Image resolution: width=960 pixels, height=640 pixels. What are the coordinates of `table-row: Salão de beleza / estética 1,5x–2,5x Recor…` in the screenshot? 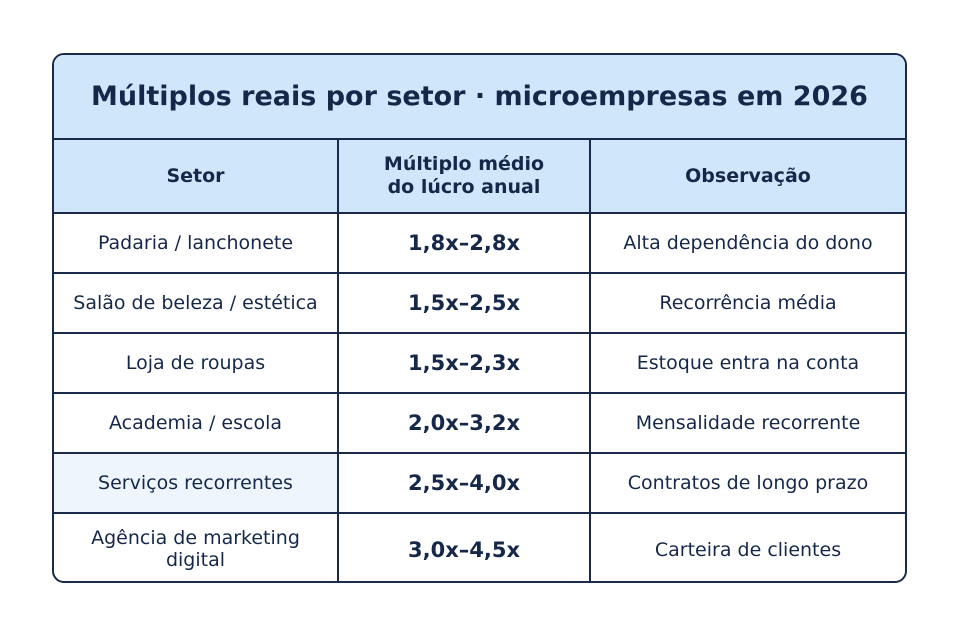 It's located at (479, 303).